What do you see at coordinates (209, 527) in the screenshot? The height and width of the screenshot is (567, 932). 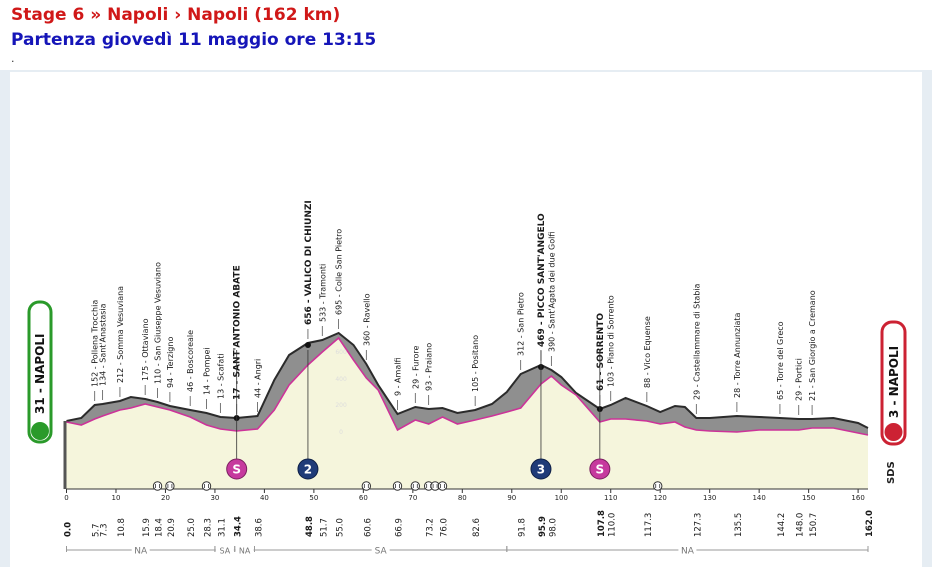 I see `distance-label: 28.3` at bounding box center [209, 527].